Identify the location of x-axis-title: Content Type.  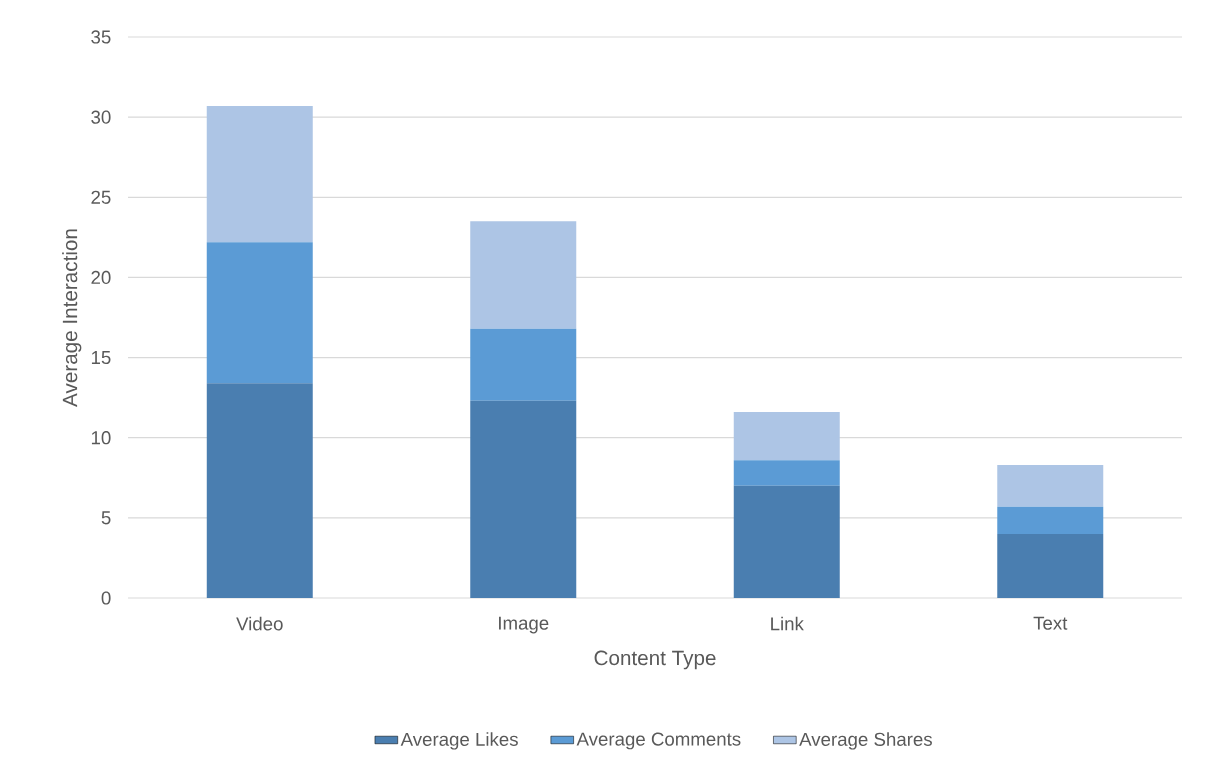
(655, 660).